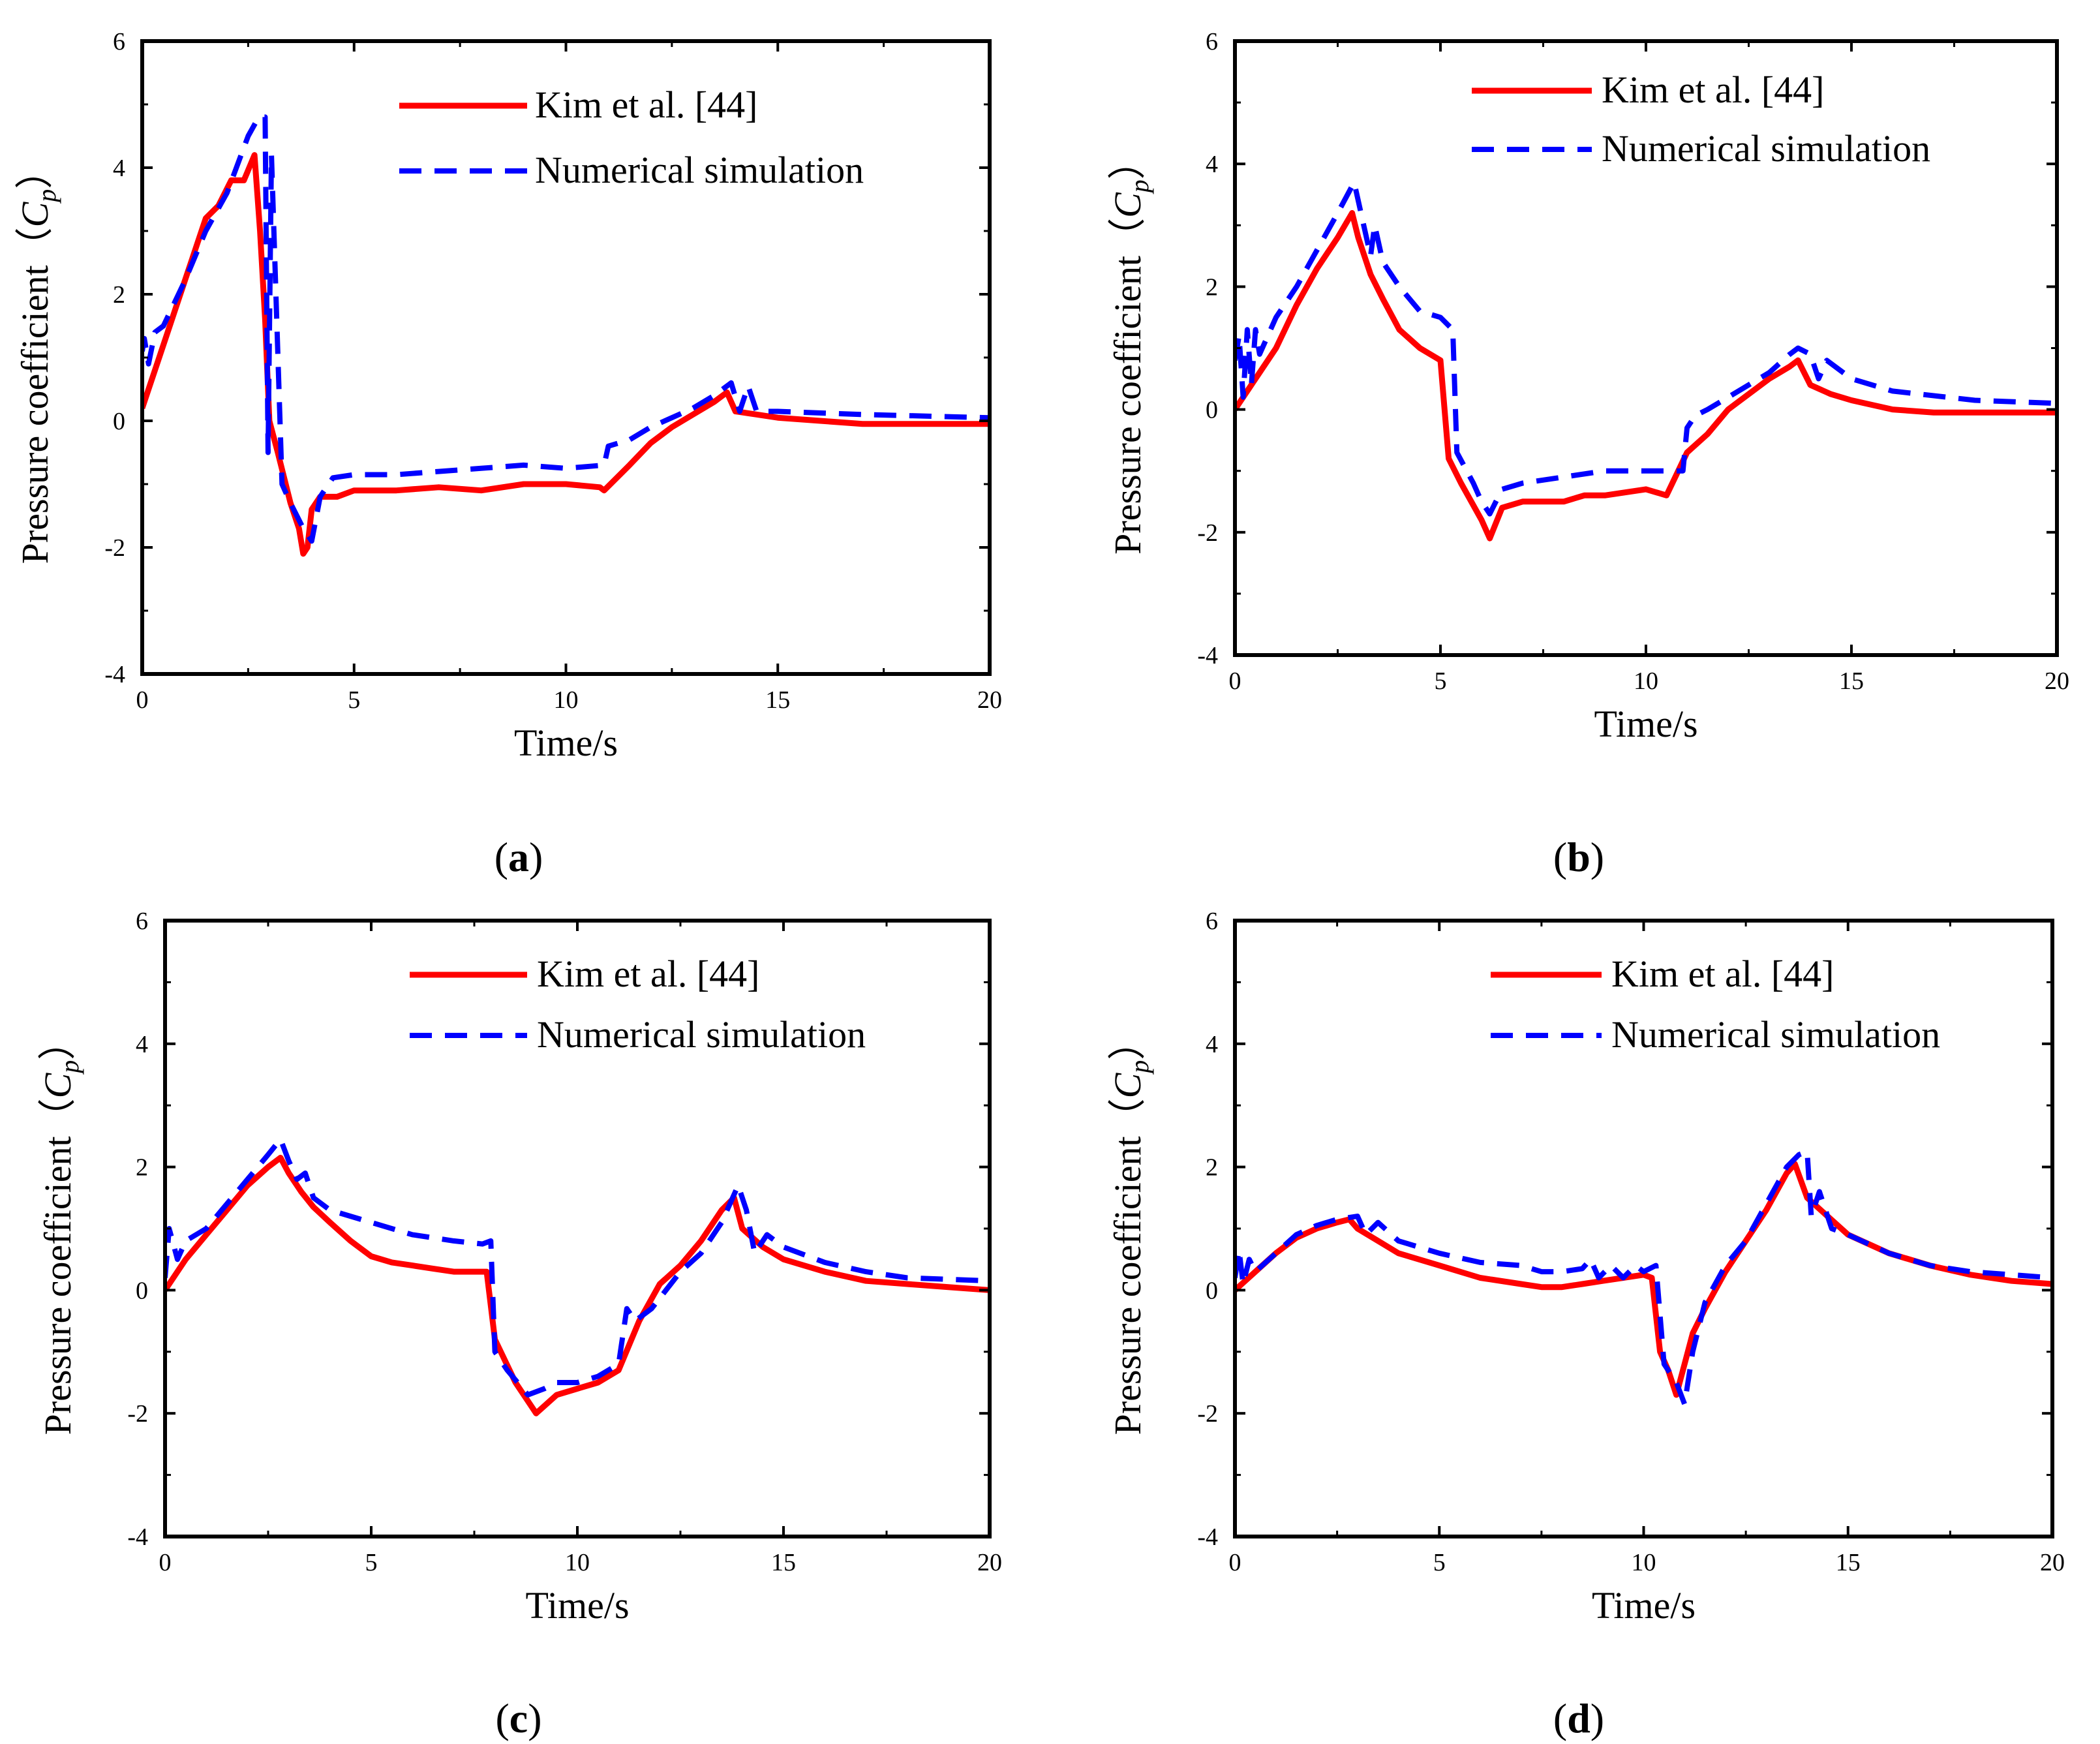 This screenshot has width=2100, height=1744. What do you see at coordinates (577, 1267) in the screenshot?
I see `series-line-numerical-c` at bounding box center [577, 1267].